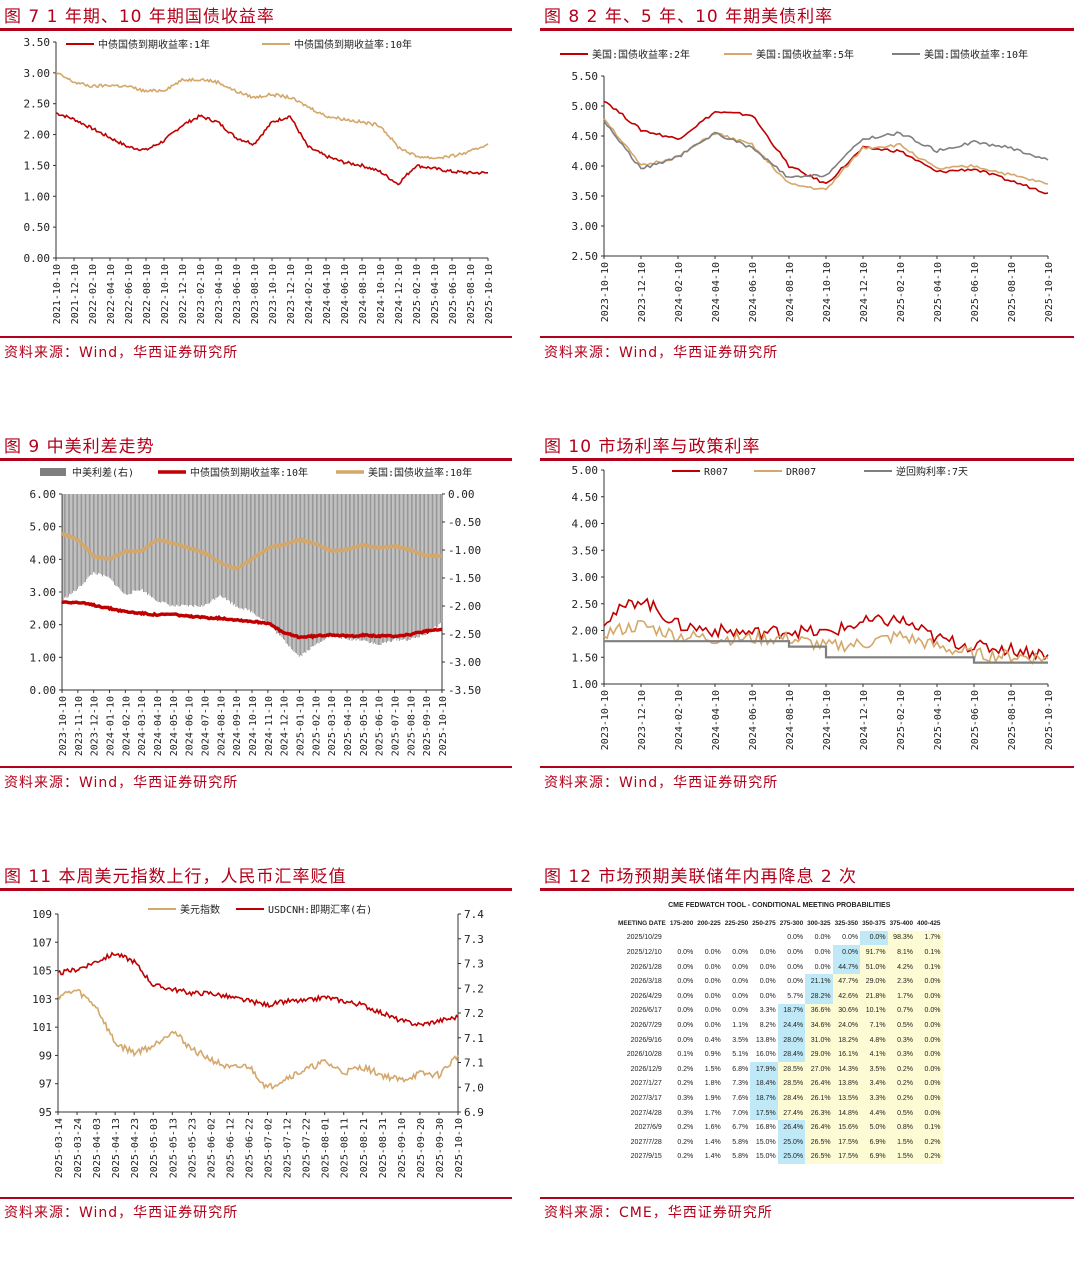  Describe the element at coordinates (43, 592) in the screenshot. I see `y-tick-label: 3.00` at that location.